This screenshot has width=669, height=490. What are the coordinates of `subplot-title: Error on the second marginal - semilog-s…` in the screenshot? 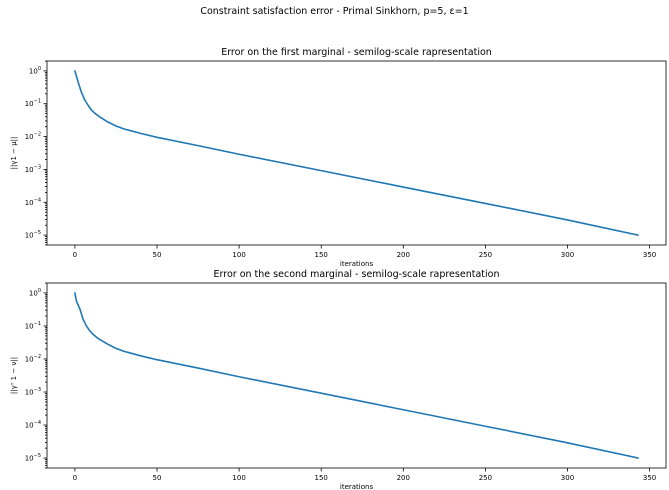 It's located at (357, 274).